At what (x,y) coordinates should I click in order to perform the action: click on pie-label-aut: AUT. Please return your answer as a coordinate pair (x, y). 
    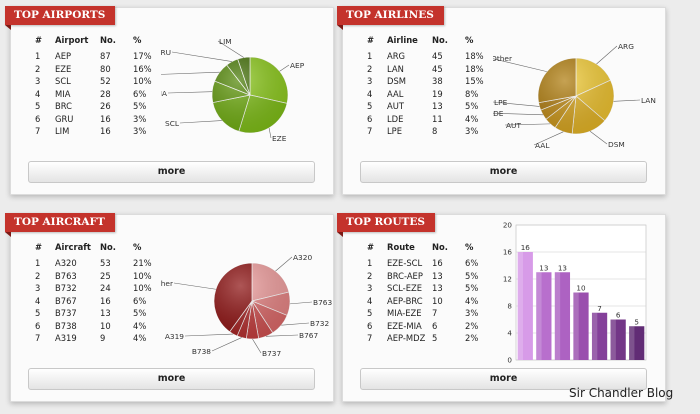
    Looking at the image, I should click on (513, 125).